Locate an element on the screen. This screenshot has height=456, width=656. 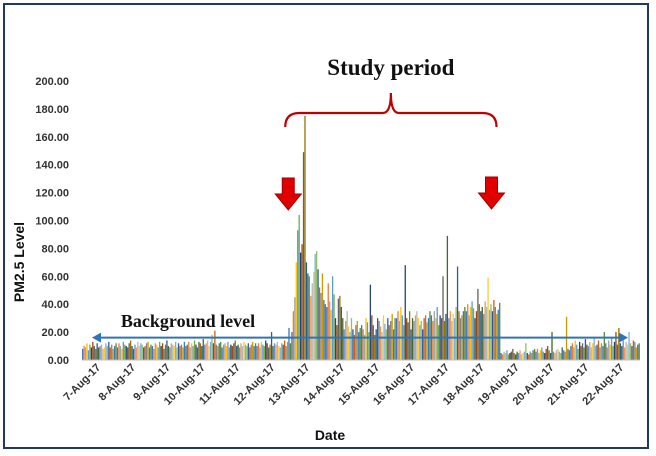
y-tick-label: 120.00 is located at coordinates (52, 194).